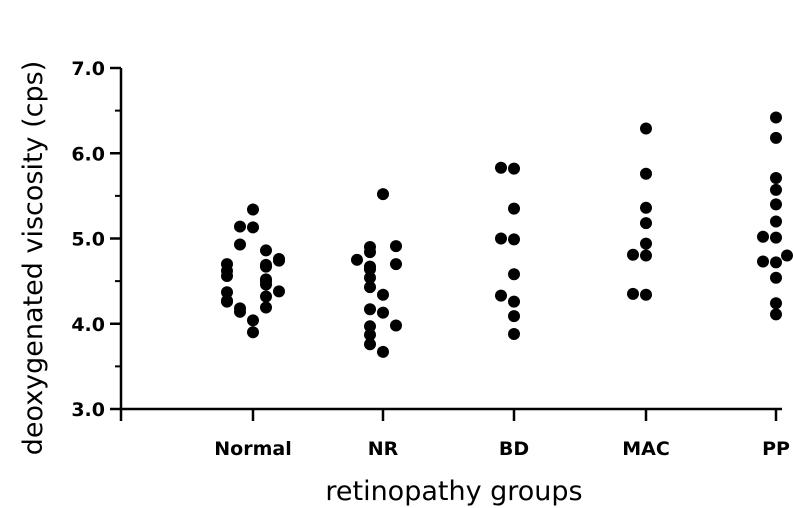 The image size is (793, 508). I want to click on y-tick-label: 4.0, so click(88, 325).